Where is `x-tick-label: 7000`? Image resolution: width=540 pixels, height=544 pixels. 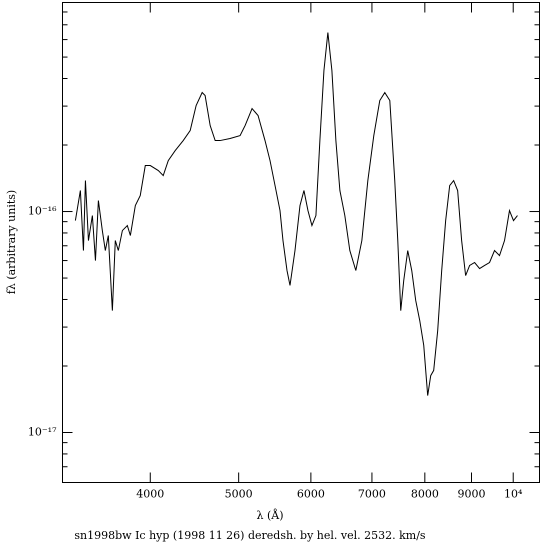 x-tick-label: 7000 is located at coordinates (372, 494).